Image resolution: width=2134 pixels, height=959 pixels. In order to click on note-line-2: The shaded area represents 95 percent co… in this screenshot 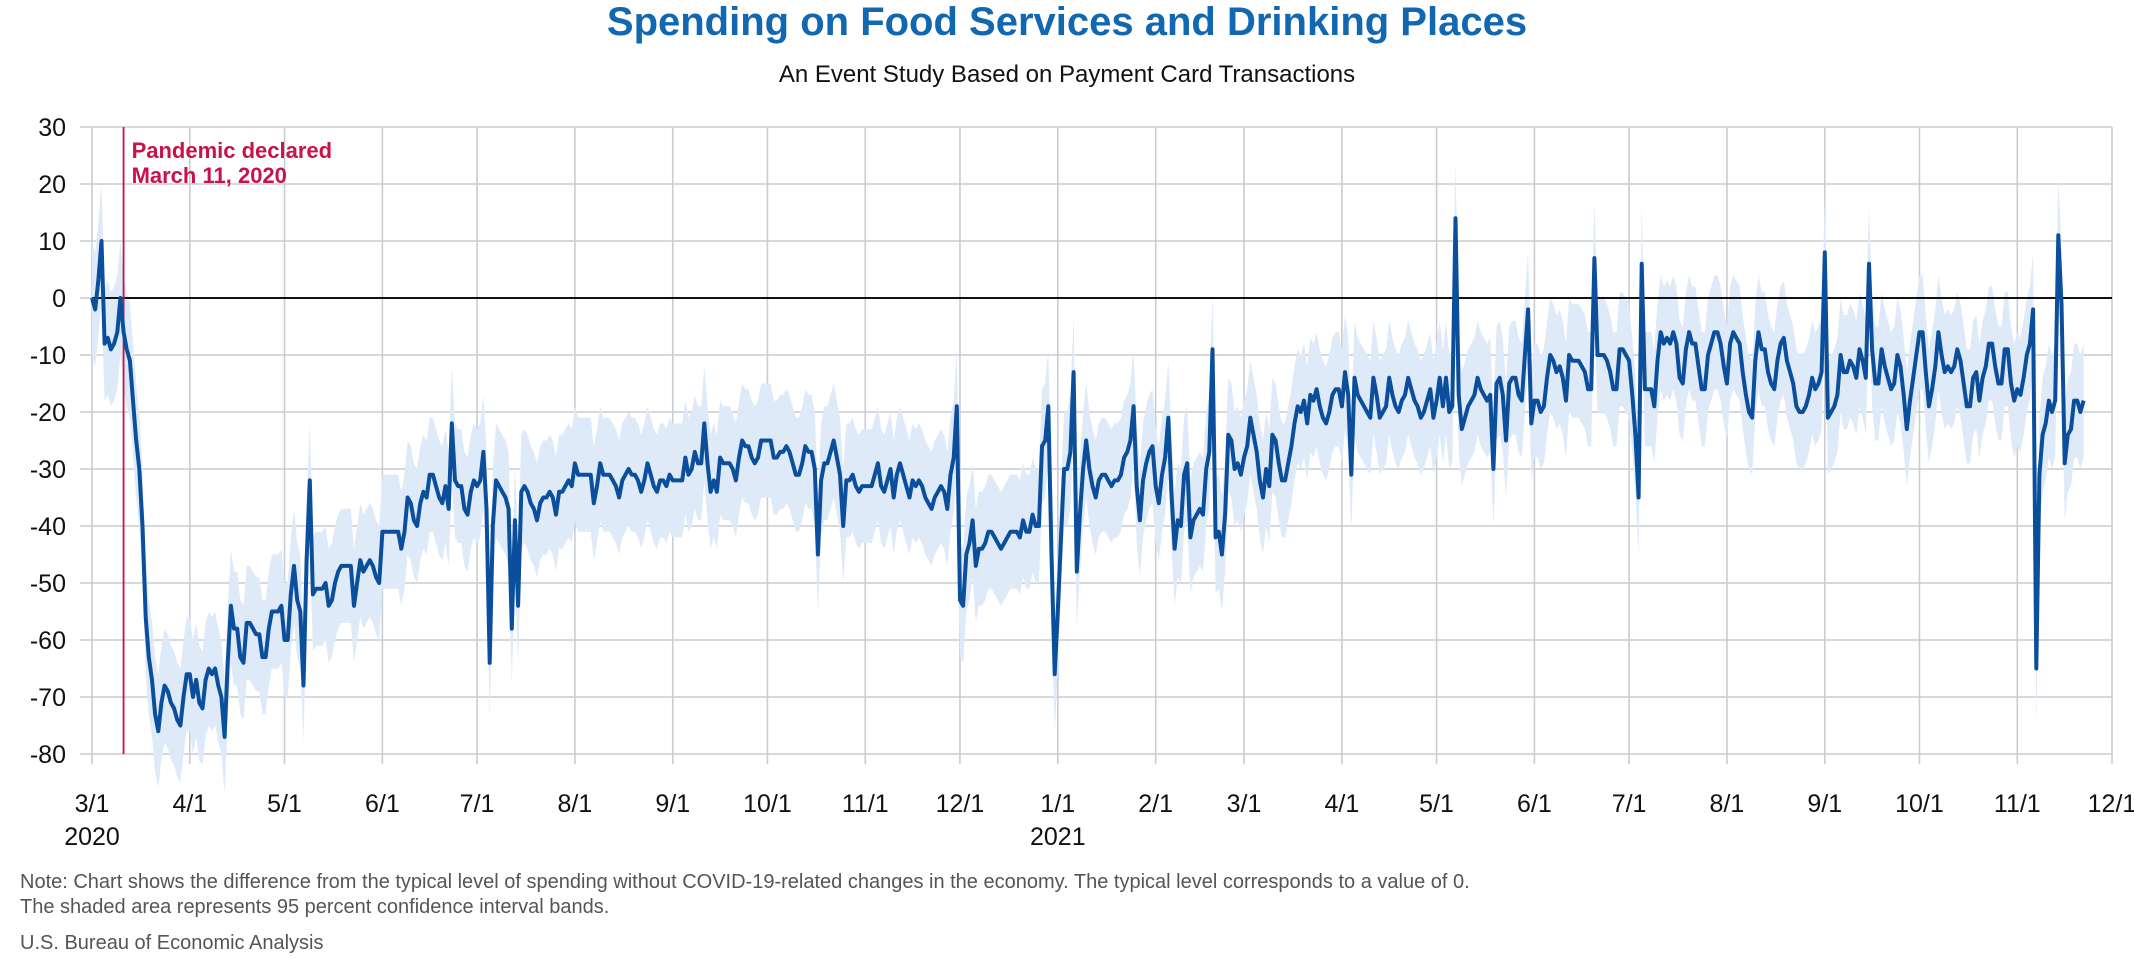, I will do `click(315, 907)`.